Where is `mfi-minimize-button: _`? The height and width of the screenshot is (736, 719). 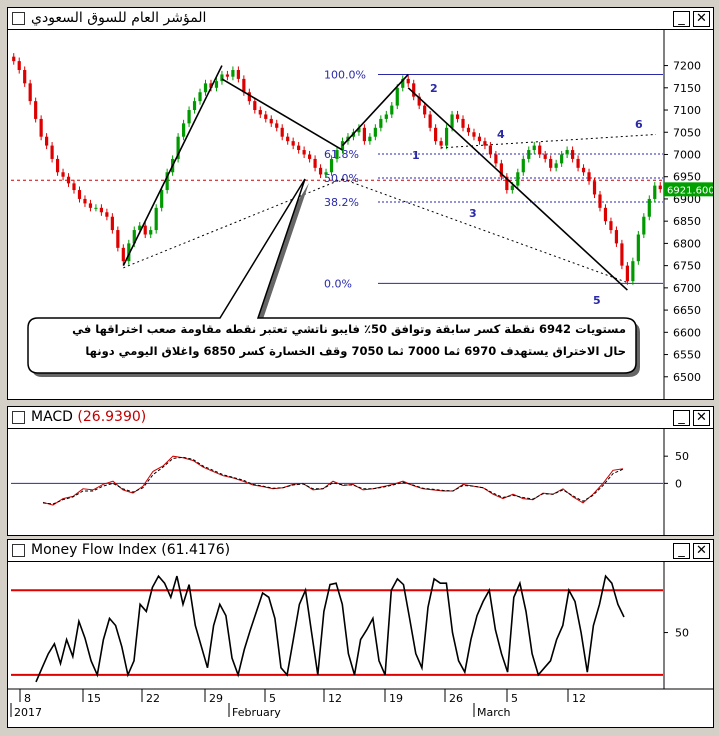 mfi-minimize-button: _ is located at coordinates (681, 551).